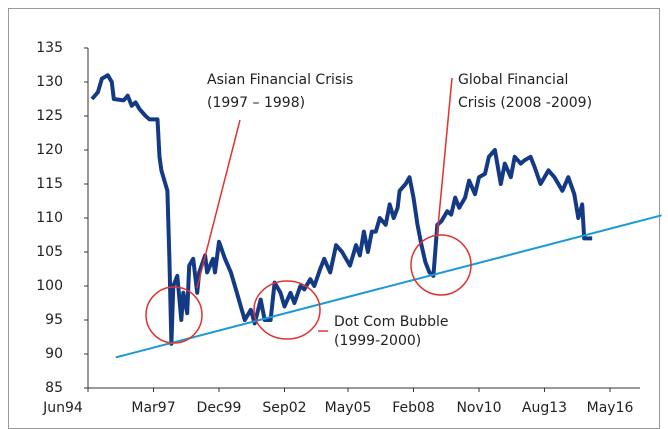 This screenshot has height=429, width=668. Describe the element at coordinates (391, 322) in the screenshot. I see `annotation: Dot Com Bubble` at that location.